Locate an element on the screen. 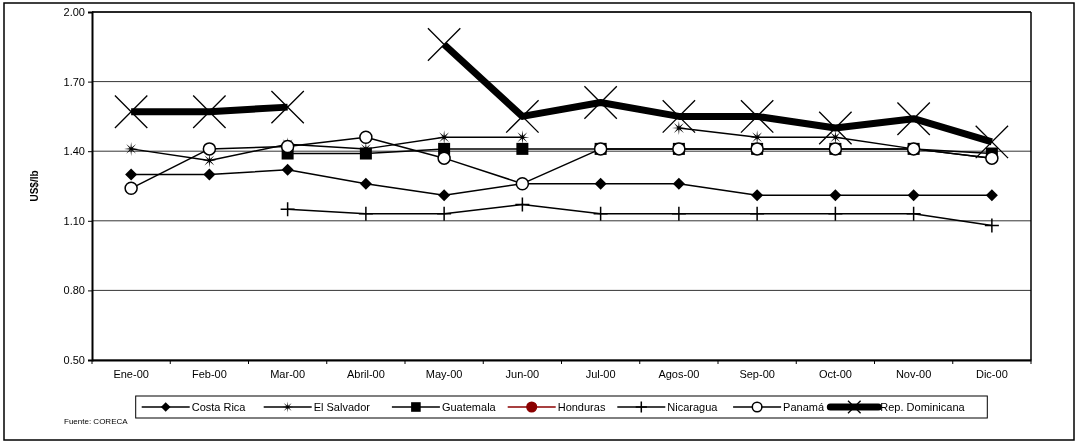  y-tick-label: 1.10 is located at coordinates (74, 220).